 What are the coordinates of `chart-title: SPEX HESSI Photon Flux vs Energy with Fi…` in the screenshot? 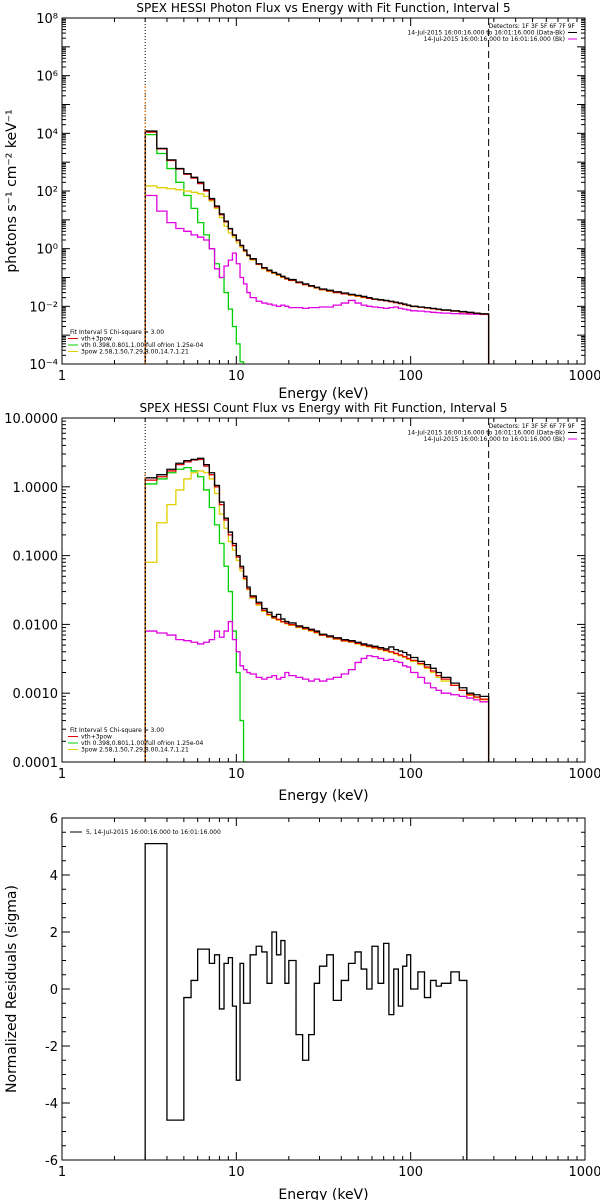 It's located at (323, 8).